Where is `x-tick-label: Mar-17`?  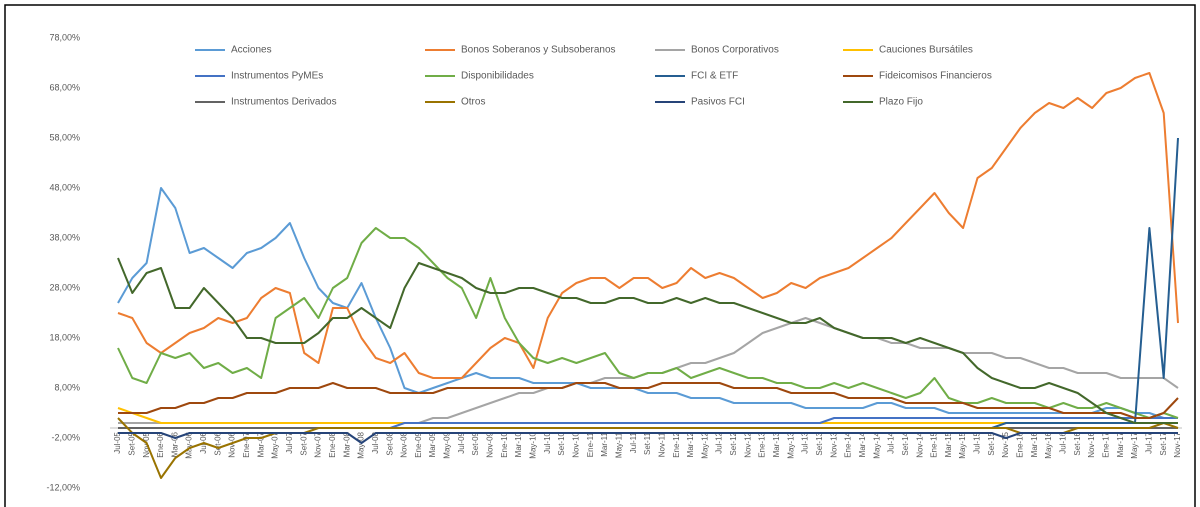
x-tick-label: Mar-17 is located at coordinates (1120, 444).